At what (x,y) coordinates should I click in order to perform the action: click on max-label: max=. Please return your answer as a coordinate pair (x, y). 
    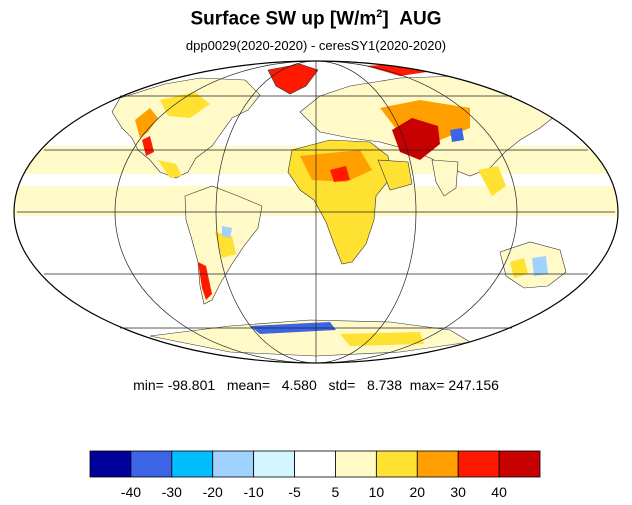
    Looking at the image, I should click on (427, 385).